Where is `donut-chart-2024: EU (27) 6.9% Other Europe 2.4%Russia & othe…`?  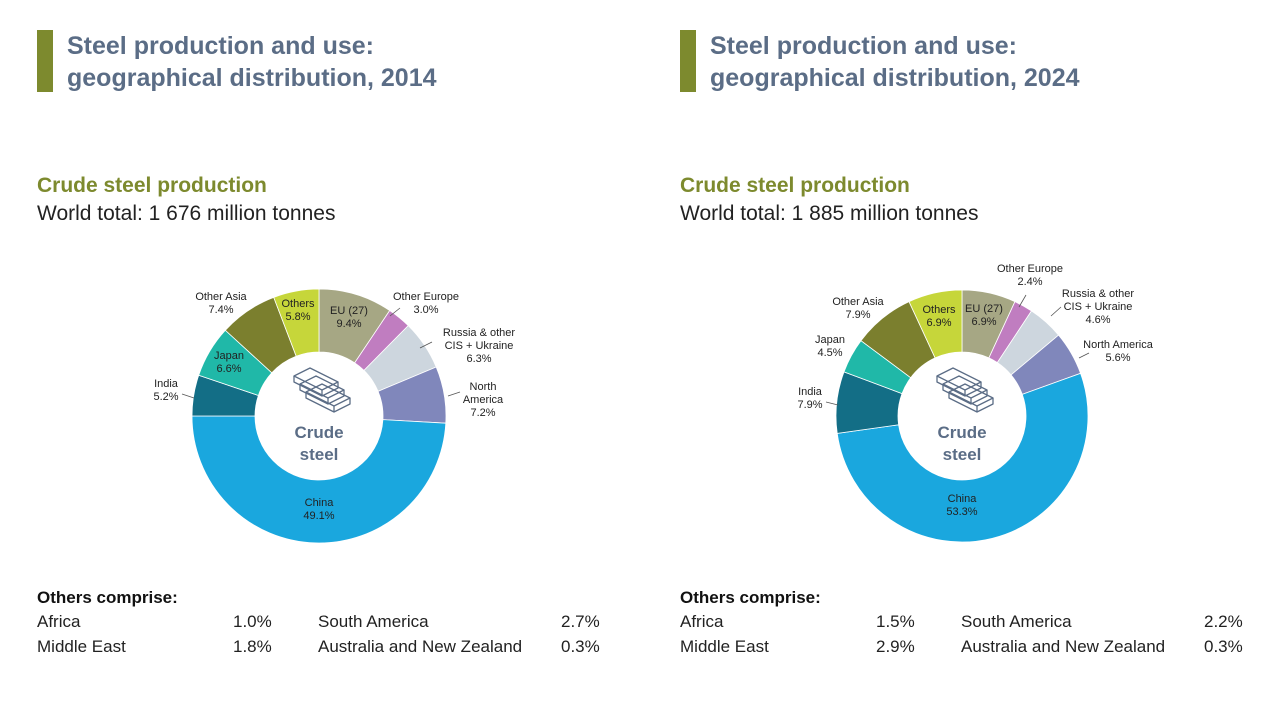 donut-chart-2024: EU (27) 6.9% Other Europe 2.4%Russia & othe… is located at coordinates (975, 403).